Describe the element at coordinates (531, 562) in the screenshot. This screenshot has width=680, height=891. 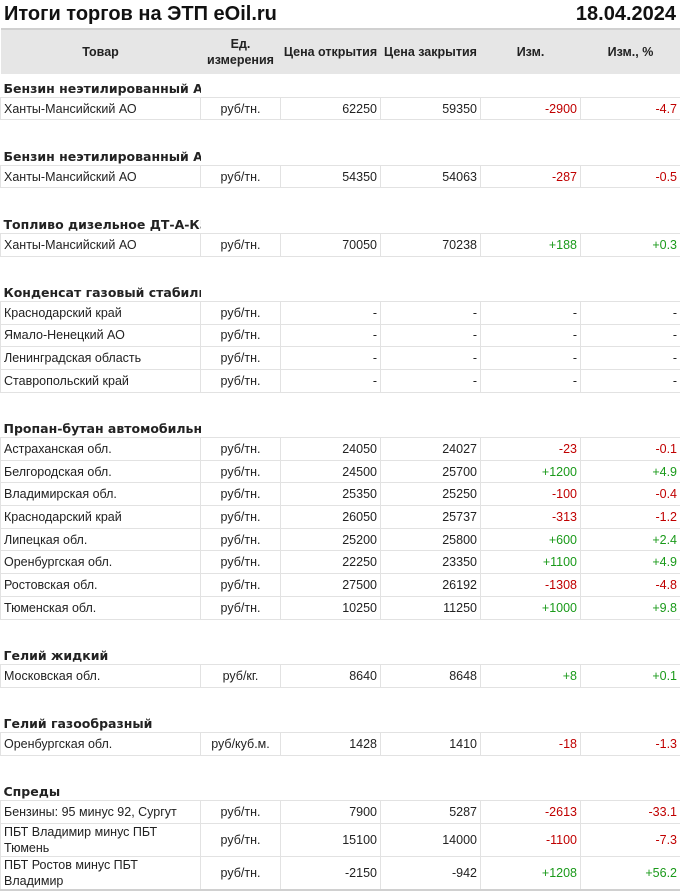
I see `cell-change: +1100` at that location.